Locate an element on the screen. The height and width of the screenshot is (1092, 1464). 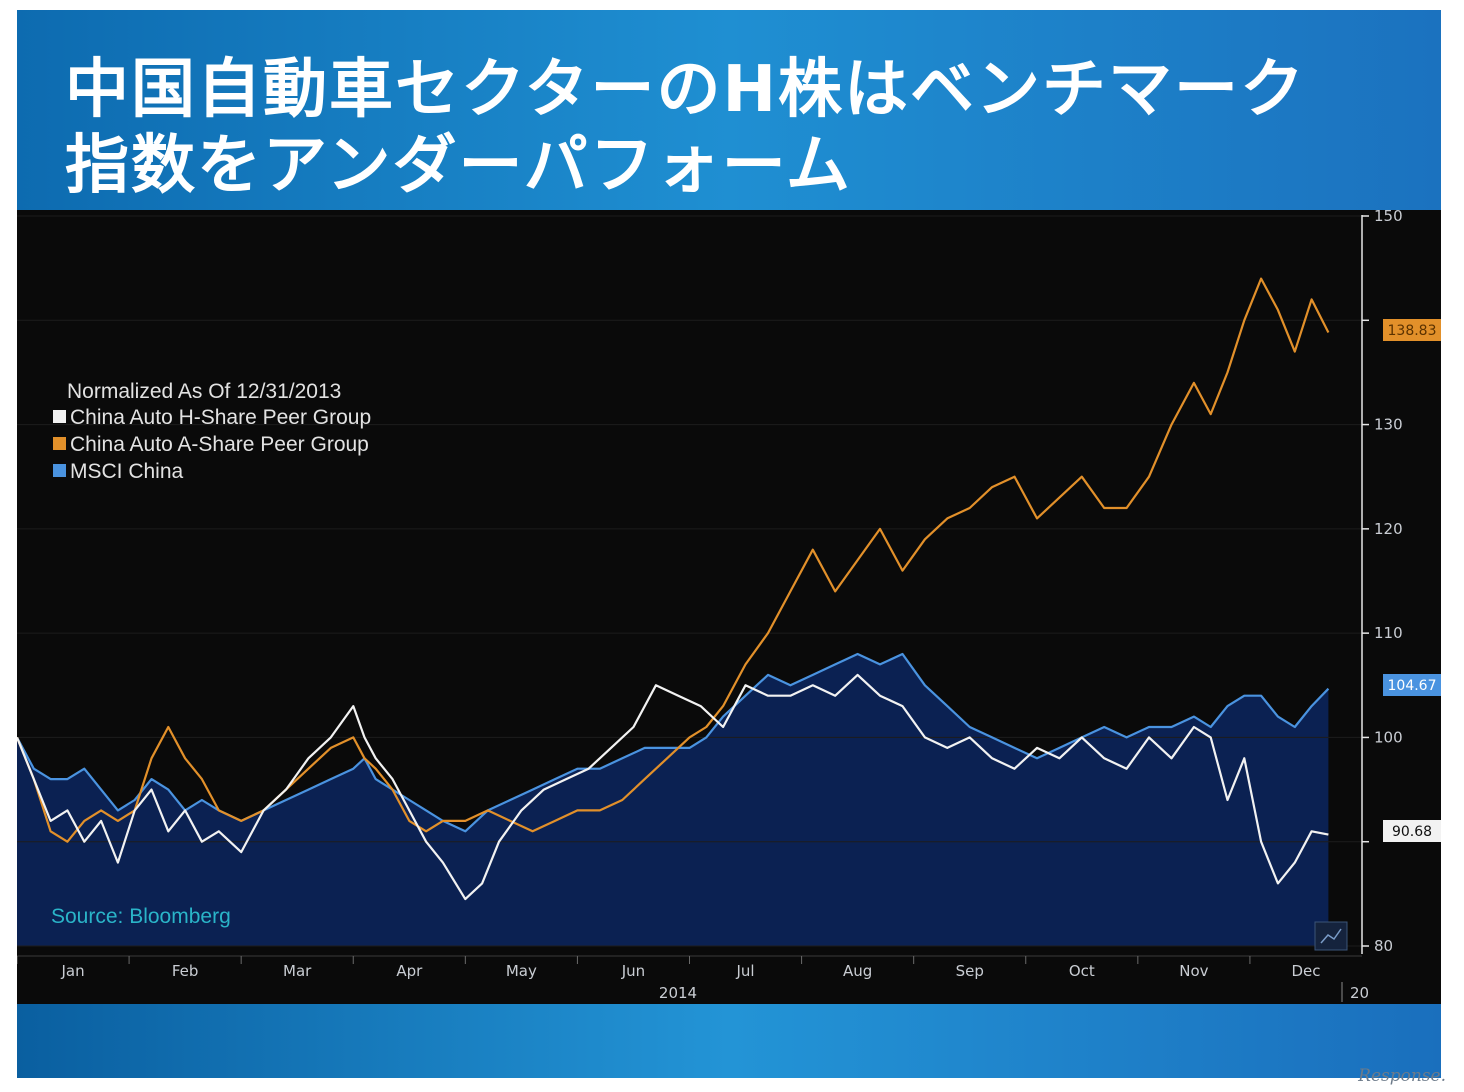
x-tick-label-aug: Aug is located at coordinates (857, 971).